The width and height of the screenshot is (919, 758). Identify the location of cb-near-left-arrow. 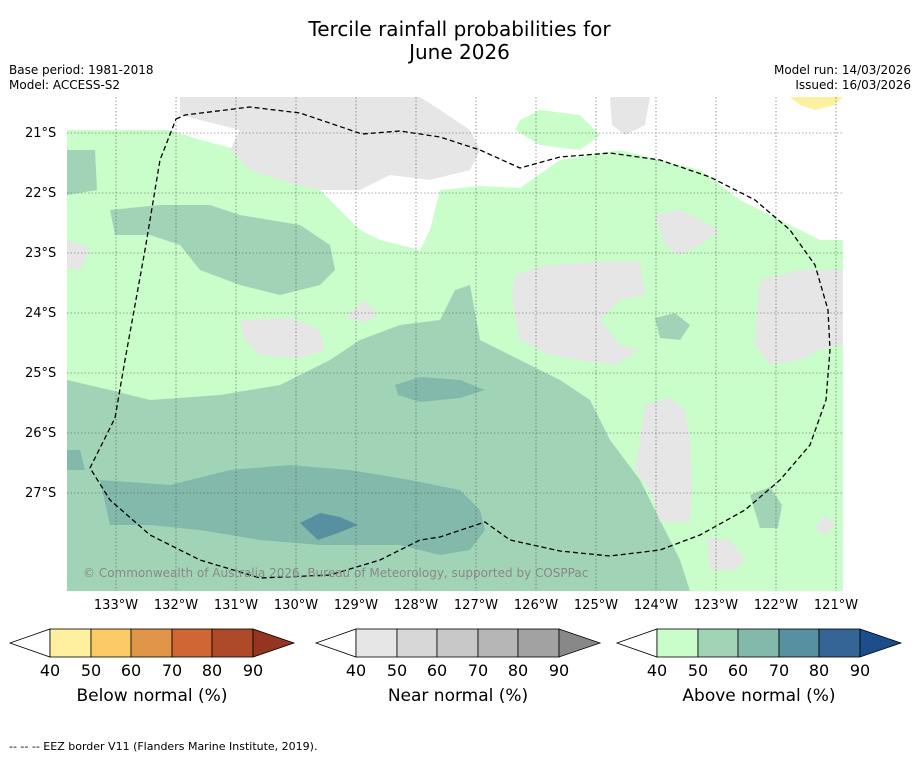
(335, 643).